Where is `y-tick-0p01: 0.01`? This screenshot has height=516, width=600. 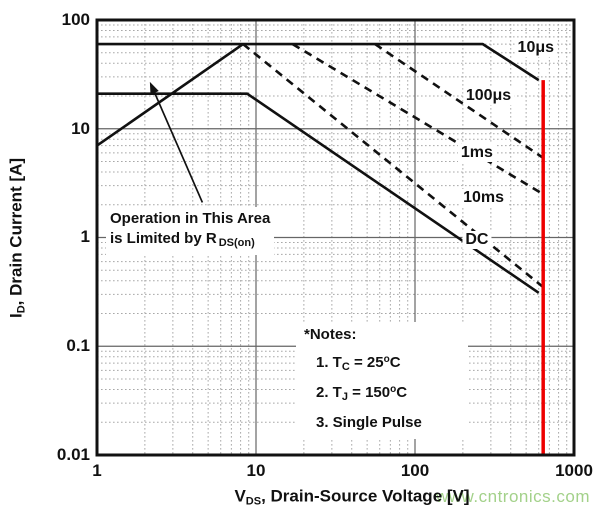 y-tick-0p01: 0.01 is located at coordinates (73, 454).